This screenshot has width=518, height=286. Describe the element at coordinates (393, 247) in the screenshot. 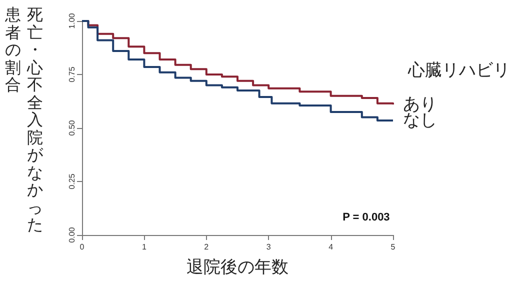

I see `x-tick-label: 5` at that location.